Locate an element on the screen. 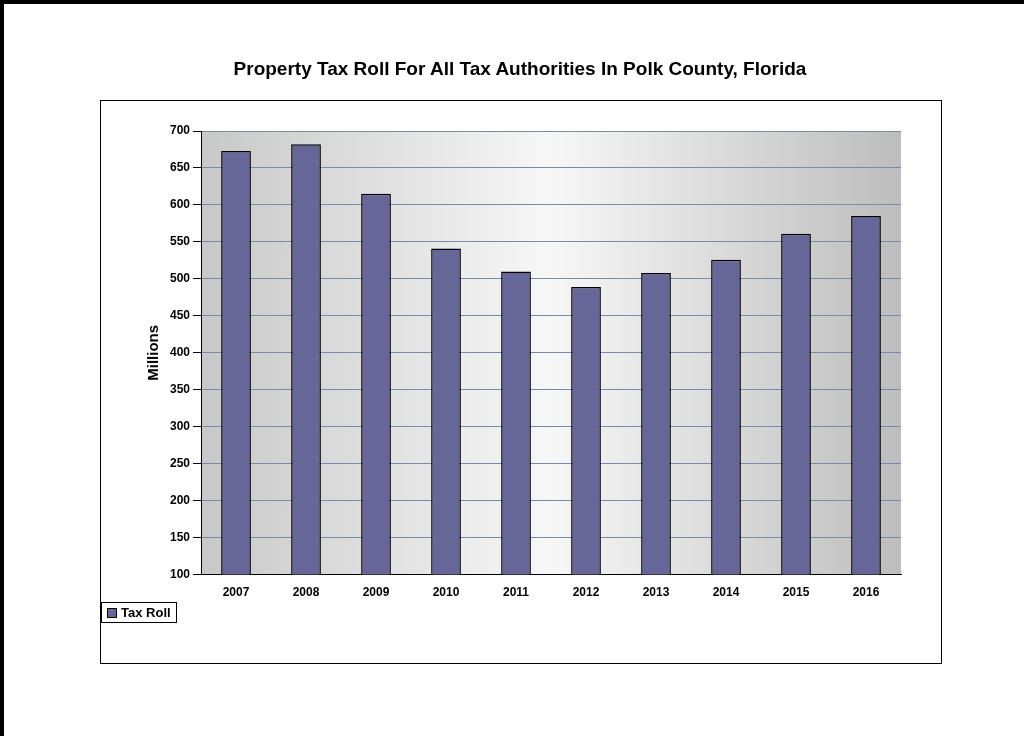 The height and width of the screenshot is (736, 1024). y-tick-label: 150 is located at coordinates (180, 536).